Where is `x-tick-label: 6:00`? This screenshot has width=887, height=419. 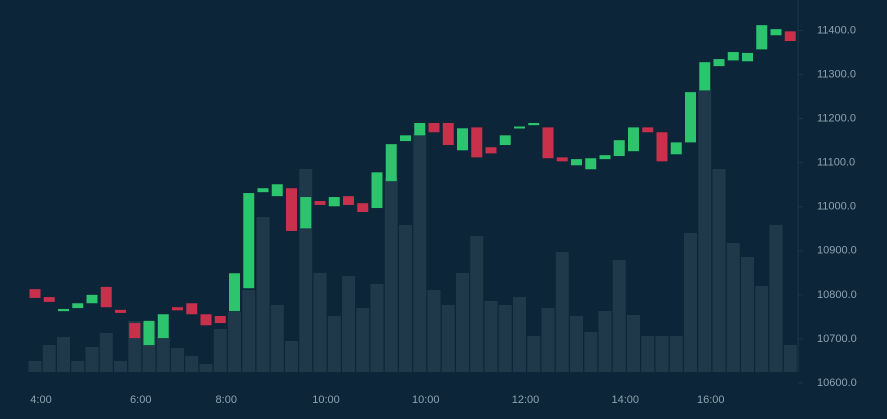
x-tick-label: 6:00 is located at coordinates (140, 400).